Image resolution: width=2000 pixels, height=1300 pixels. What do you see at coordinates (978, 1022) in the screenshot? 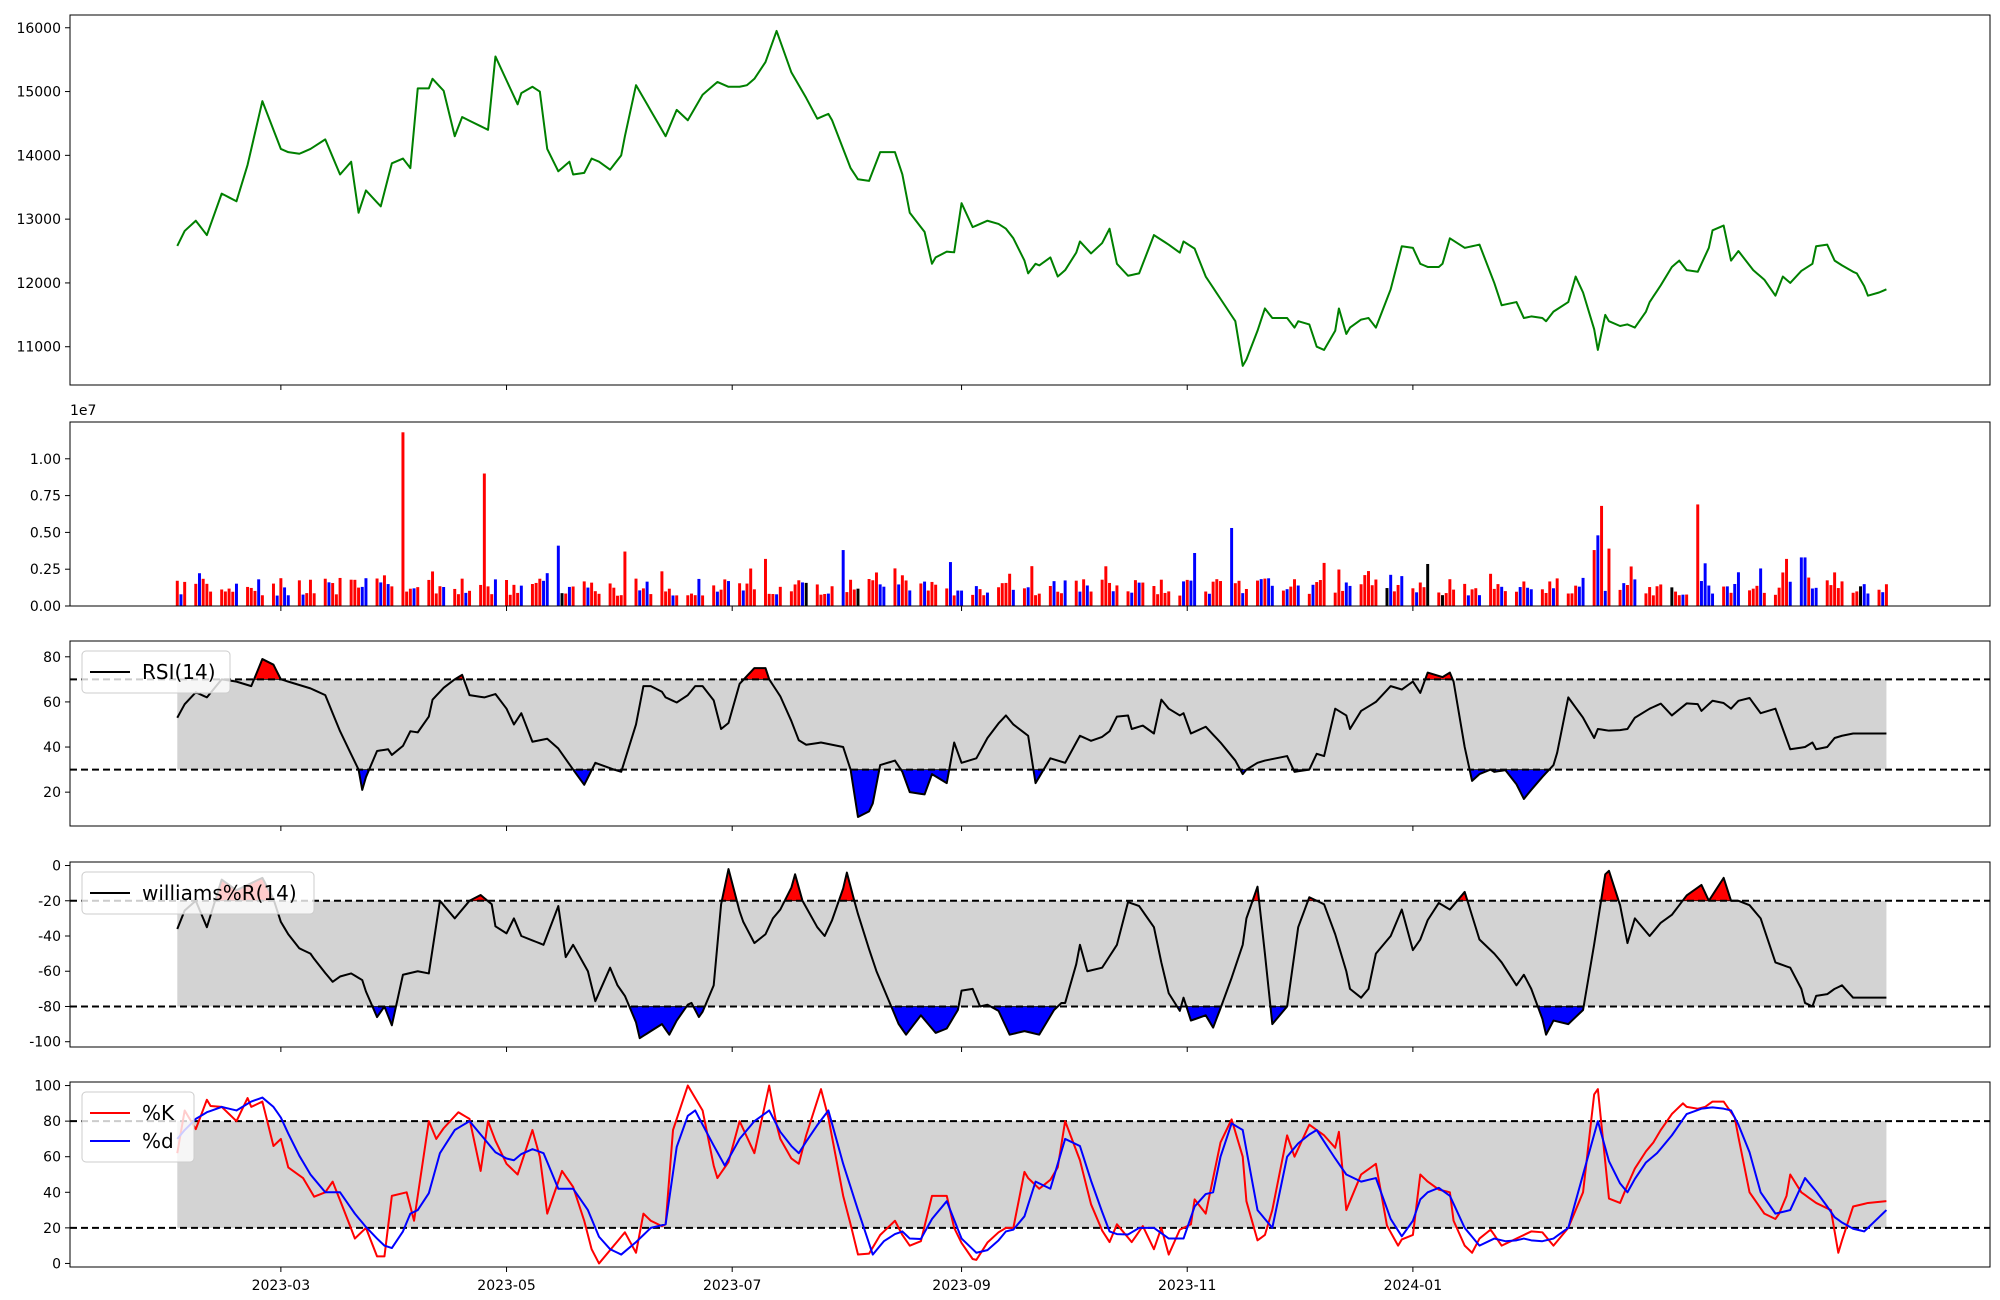
I see `williams-oversold-fill` at bounding box center [978, 1022].